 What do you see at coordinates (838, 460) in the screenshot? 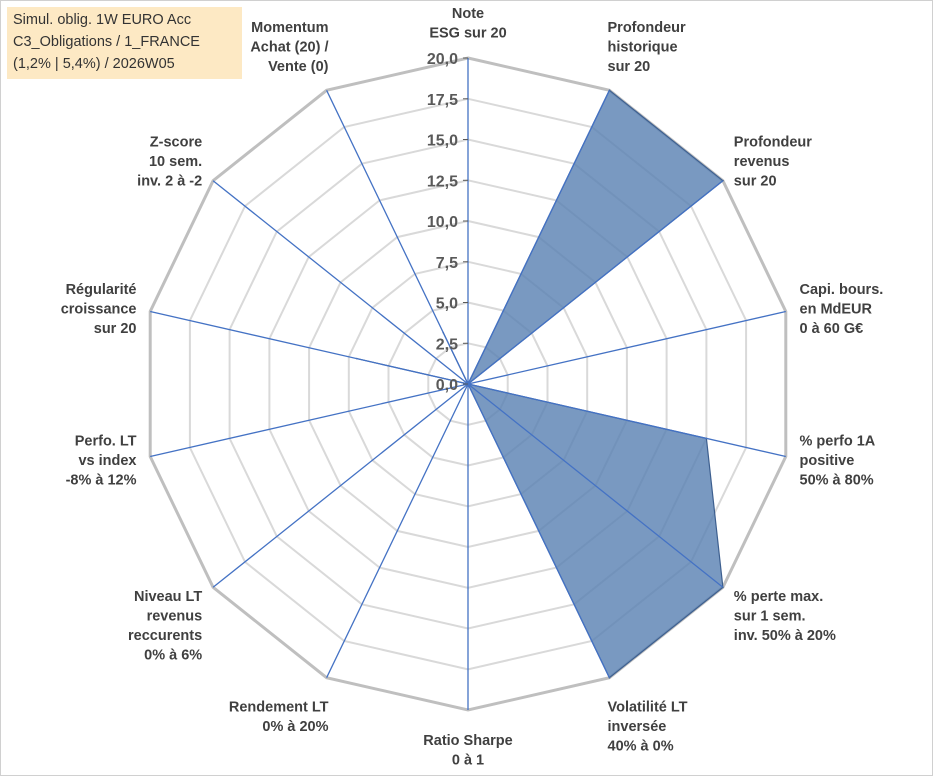
I see `axis-label: % perfo 1A positive 50% à 80%` at bounding box center [838, 460].